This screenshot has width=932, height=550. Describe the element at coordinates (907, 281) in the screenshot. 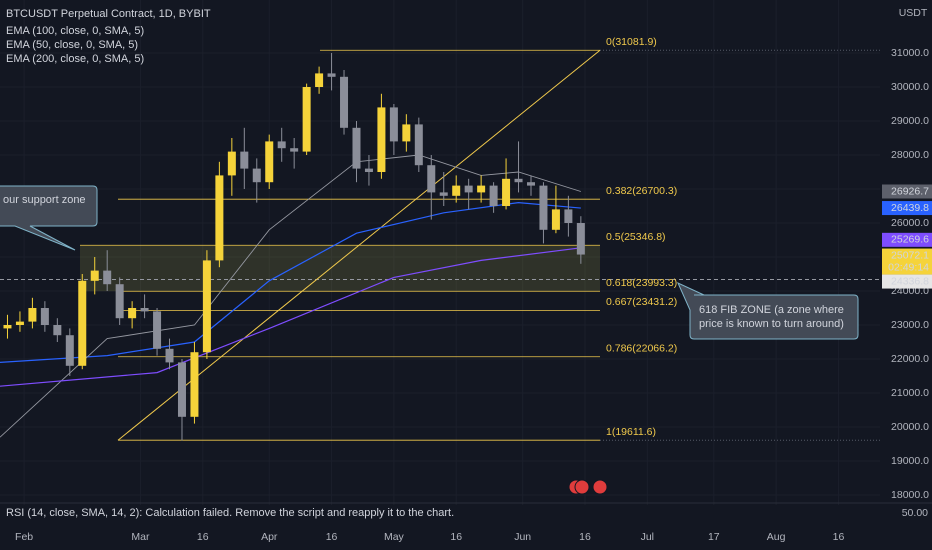

I see `mark-price-badge` at that location.